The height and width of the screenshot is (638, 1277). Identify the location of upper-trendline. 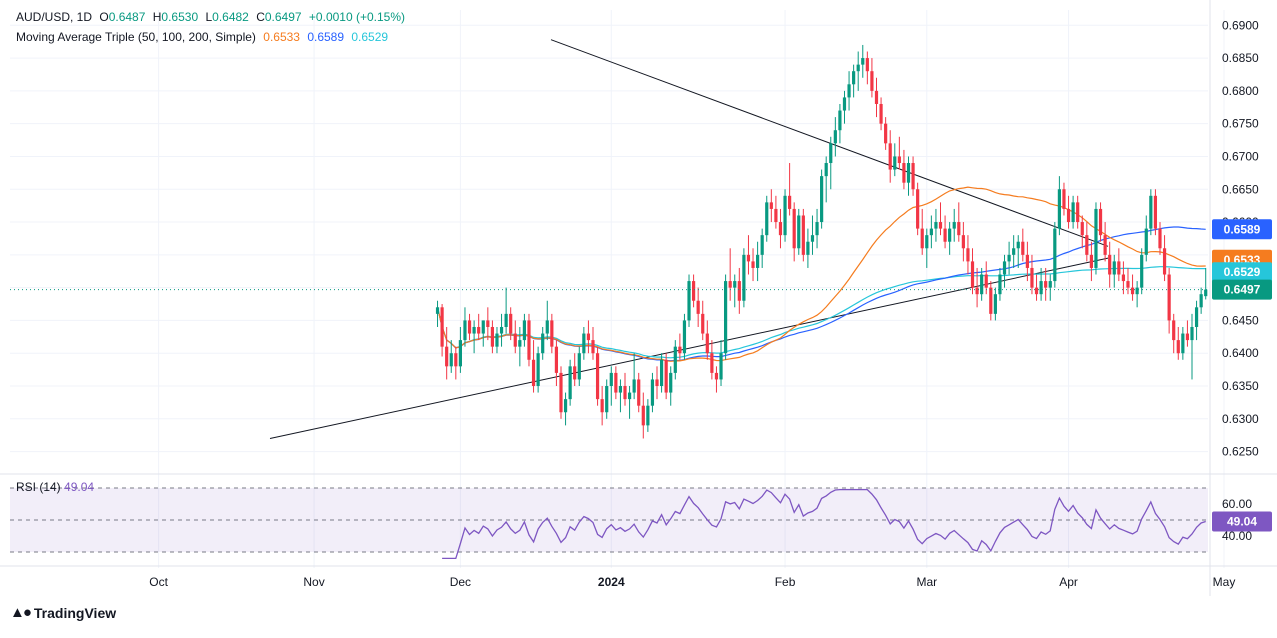
(829, 143).